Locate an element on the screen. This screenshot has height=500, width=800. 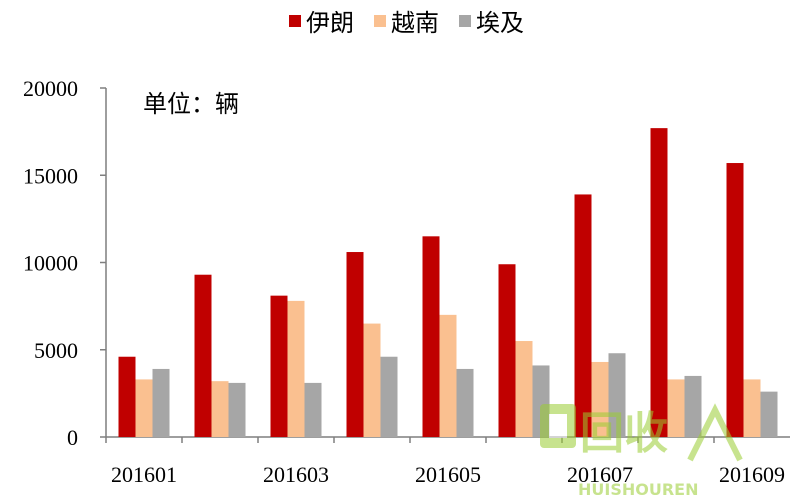
watermark: 回收 HUISHOUREN is located at coordinates (641, 451).